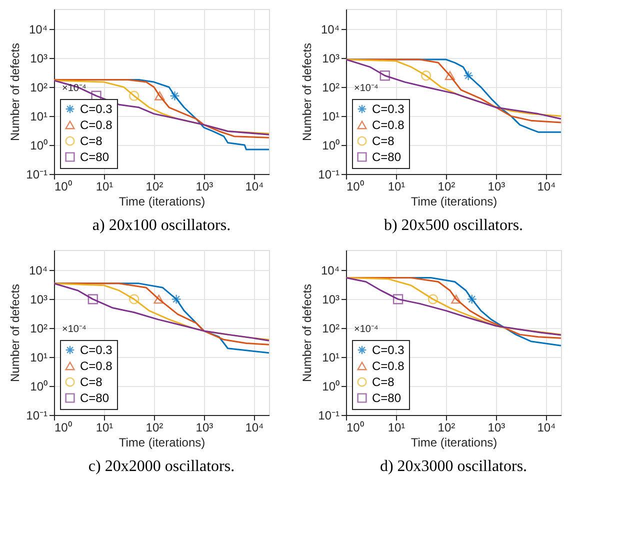 Image resolution: width=637 pixels, height=550 pixels. What do you see at coordinates (161, 225) in the screenshot?
I see `text: a) 20x100 oscillators.` at bounding box center [161, 225].